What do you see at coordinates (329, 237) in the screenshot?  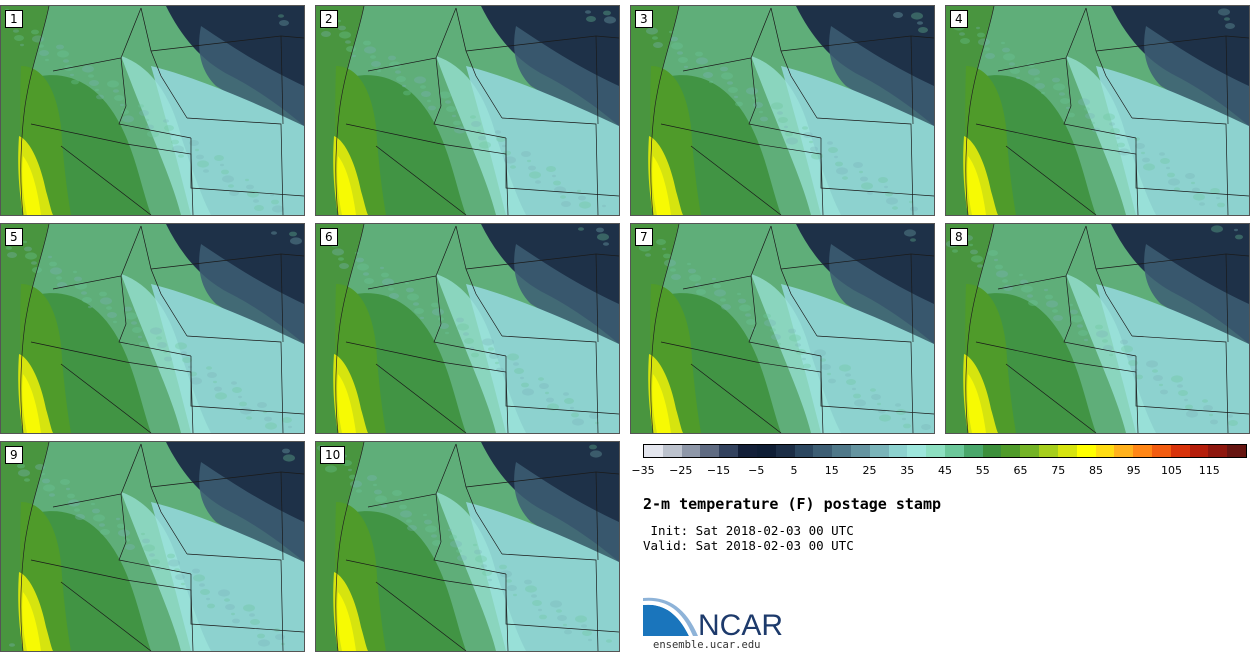 I see `stamp-number: 6` at bounding box center [329, 237].